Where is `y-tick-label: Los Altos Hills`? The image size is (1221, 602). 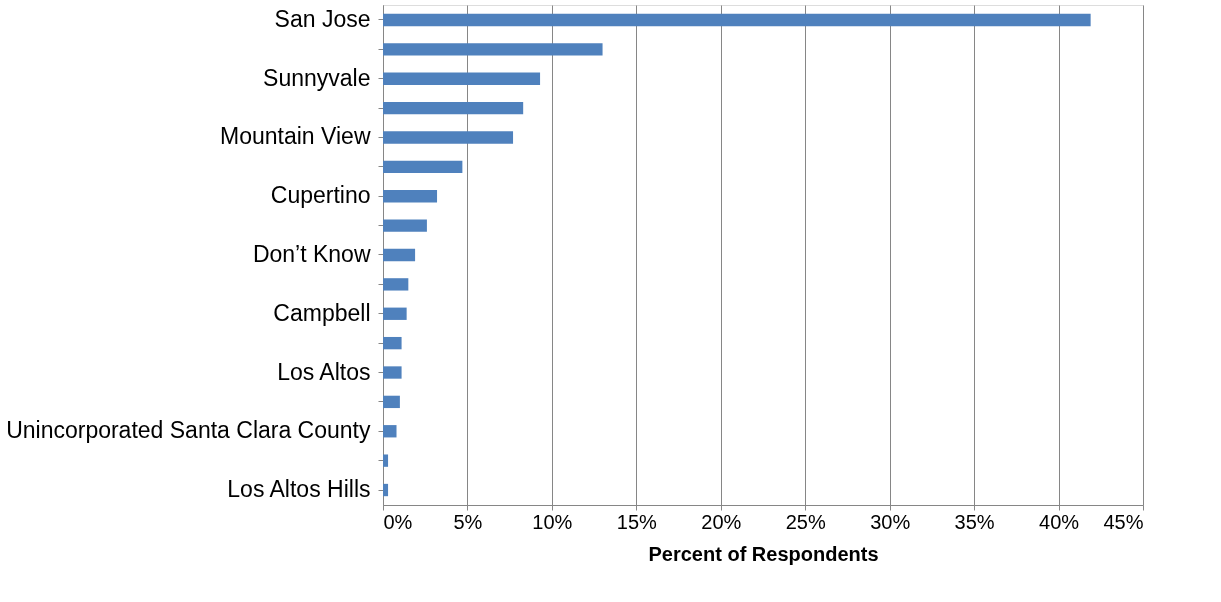 y-tick-label: Los Altos Hills is located at coordinates (299, 489).